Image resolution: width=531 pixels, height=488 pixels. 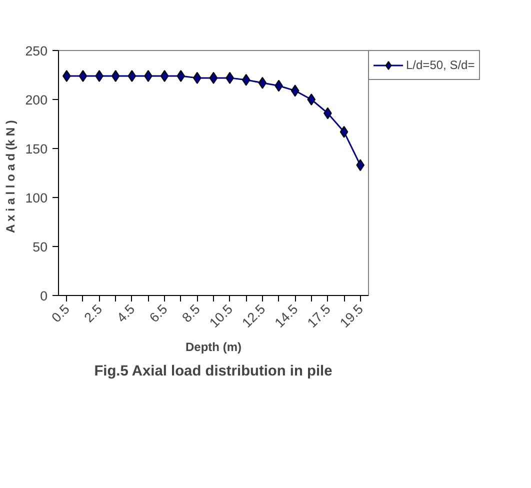 What do you see at coordinates (126, 314) in the screenshot?
I see `x-tick-label: 4.5` at bounding box center [126, 314].